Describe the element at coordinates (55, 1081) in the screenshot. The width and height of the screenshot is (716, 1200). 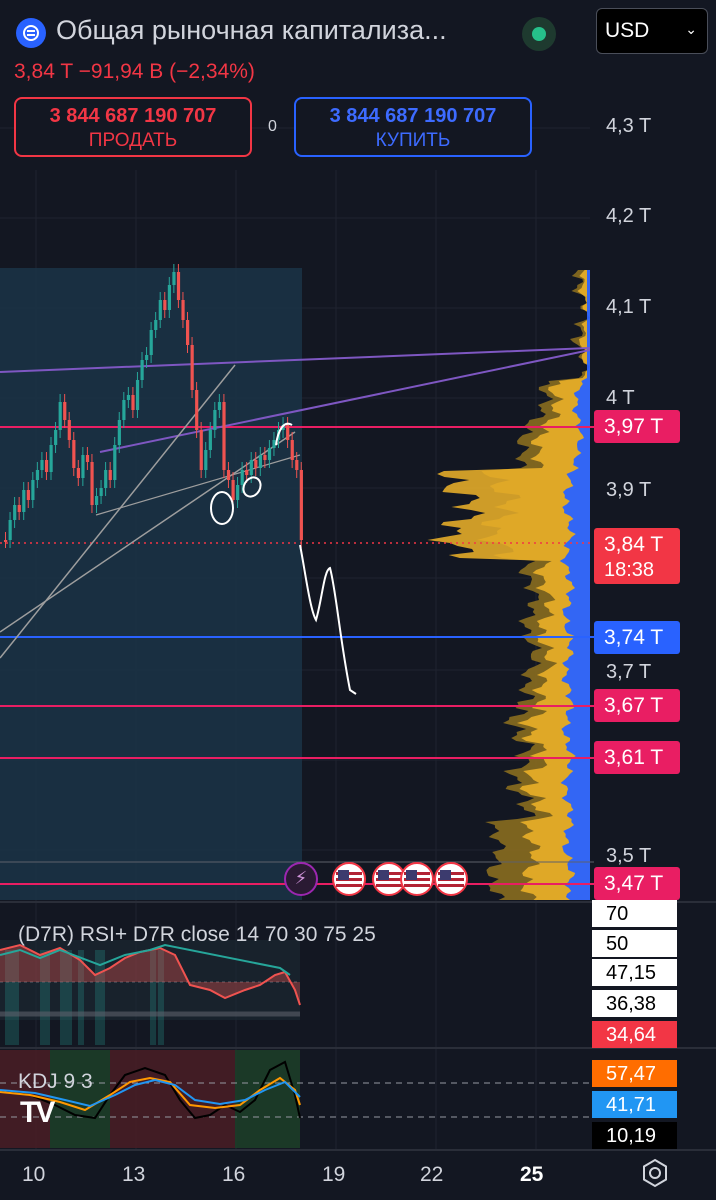
I see `kdj-indicator-label: KDJ 9 3` at that location.